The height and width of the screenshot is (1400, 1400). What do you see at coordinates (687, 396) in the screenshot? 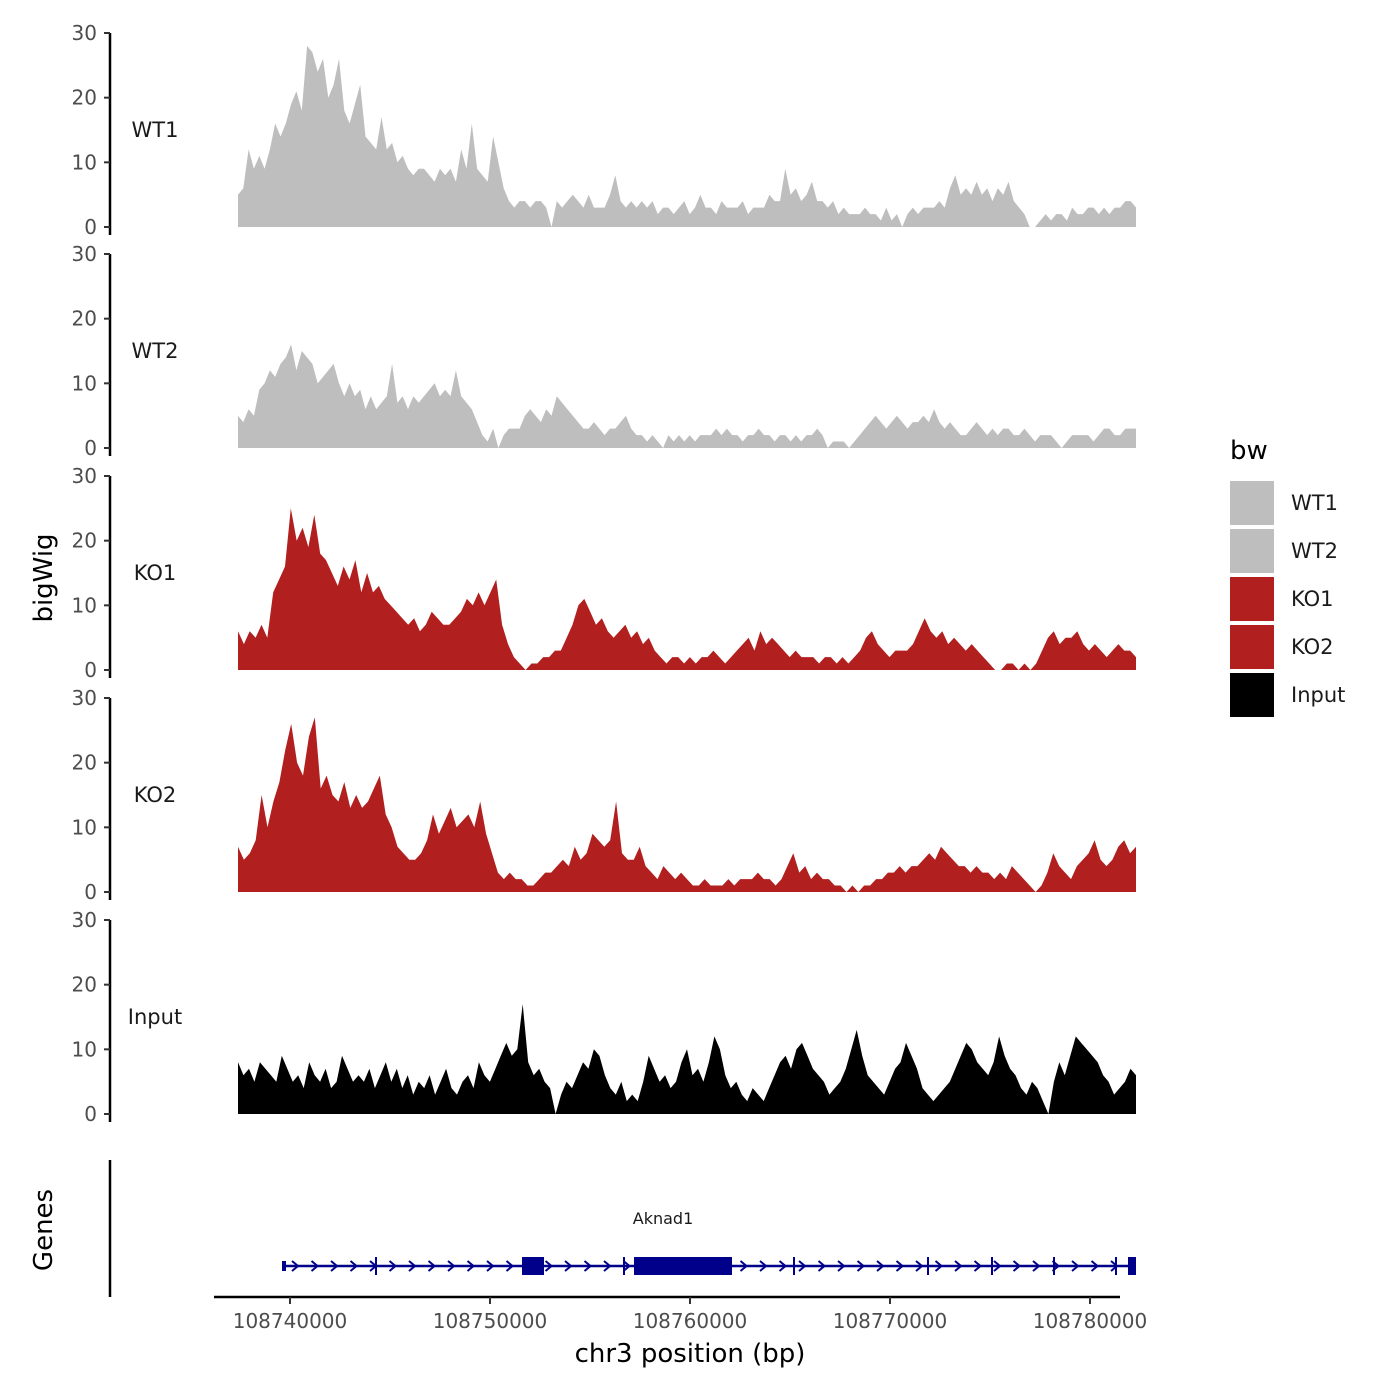
I see `area-wt2` at bounding box center [687, 396].